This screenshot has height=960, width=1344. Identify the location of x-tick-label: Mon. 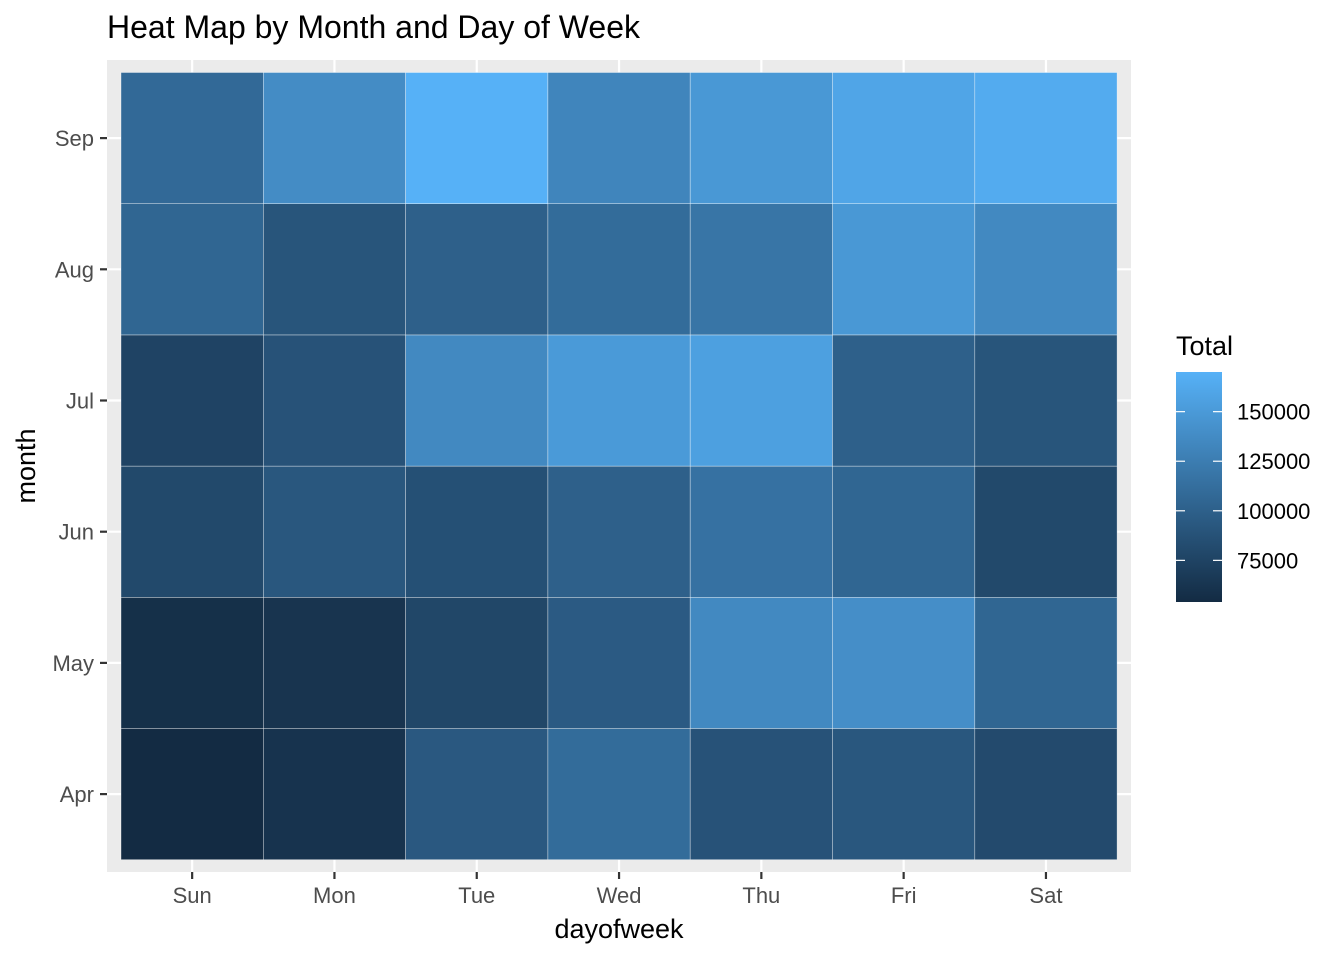
(334, 895).